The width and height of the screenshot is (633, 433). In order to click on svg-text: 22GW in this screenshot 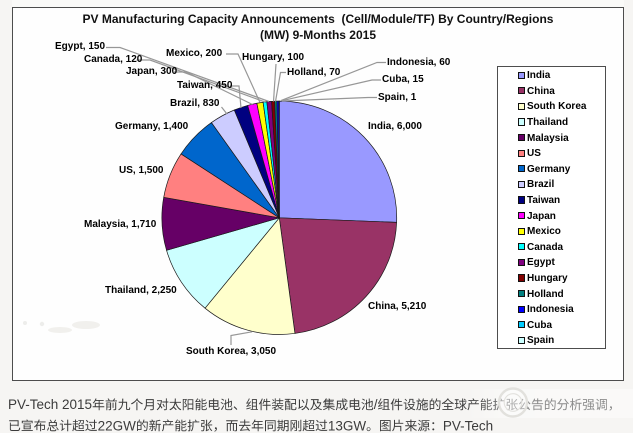, I will do `click(117, 425)`.